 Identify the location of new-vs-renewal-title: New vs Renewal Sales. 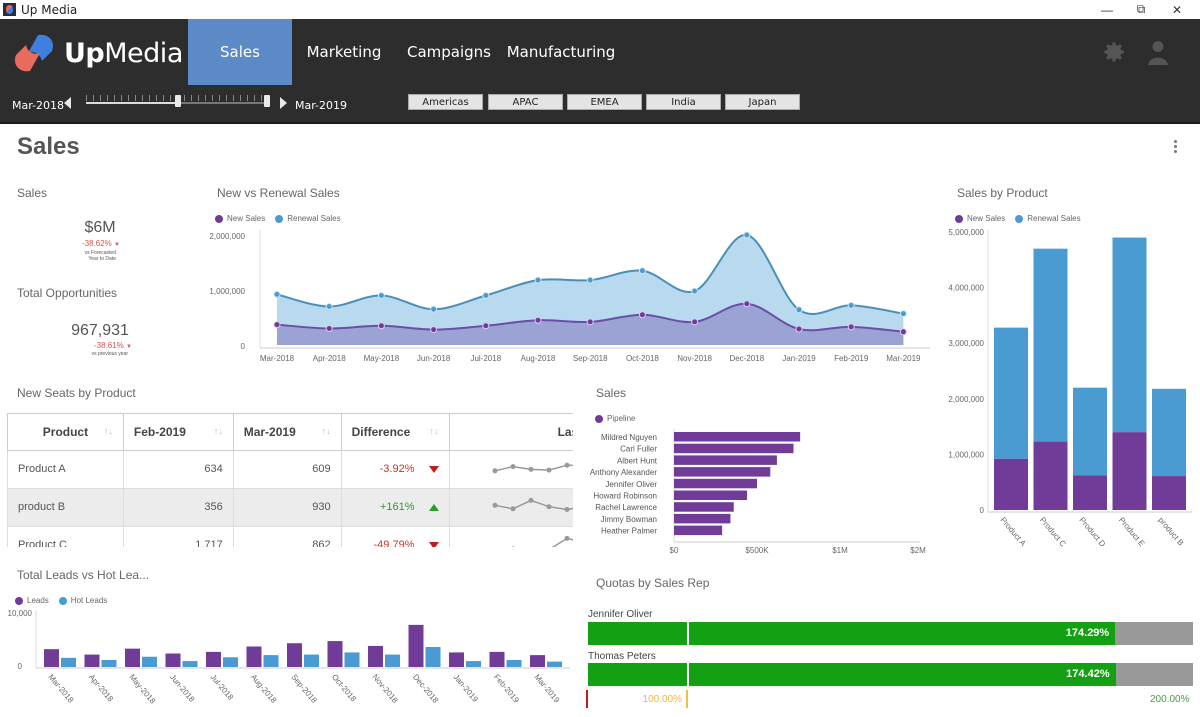
(278, 193).